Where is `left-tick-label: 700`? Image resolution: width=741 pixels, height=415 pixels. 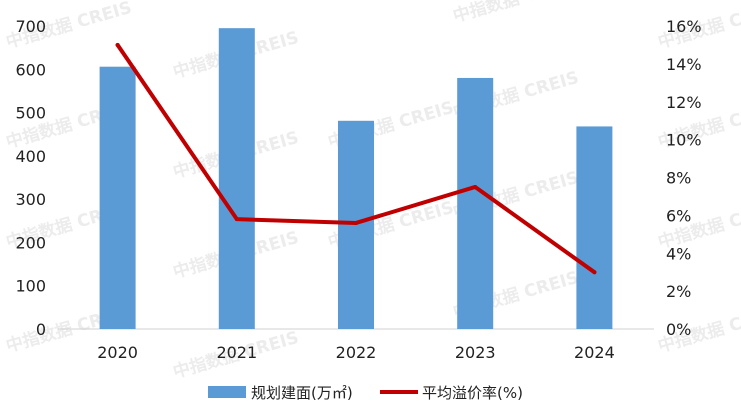 left-tick-label: 700 is located at coordinates (30, 26).